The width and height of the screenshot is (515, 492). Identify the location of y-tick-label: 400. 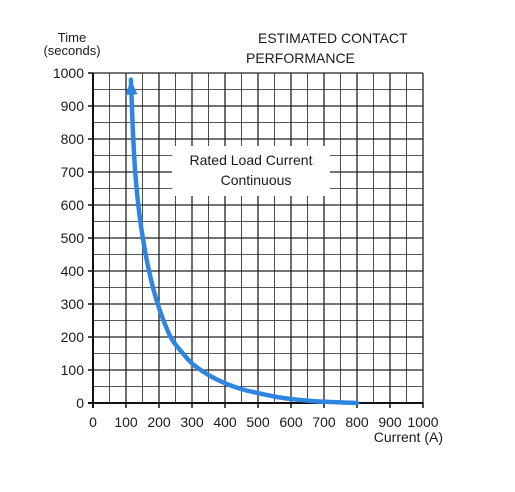
(73, 271).